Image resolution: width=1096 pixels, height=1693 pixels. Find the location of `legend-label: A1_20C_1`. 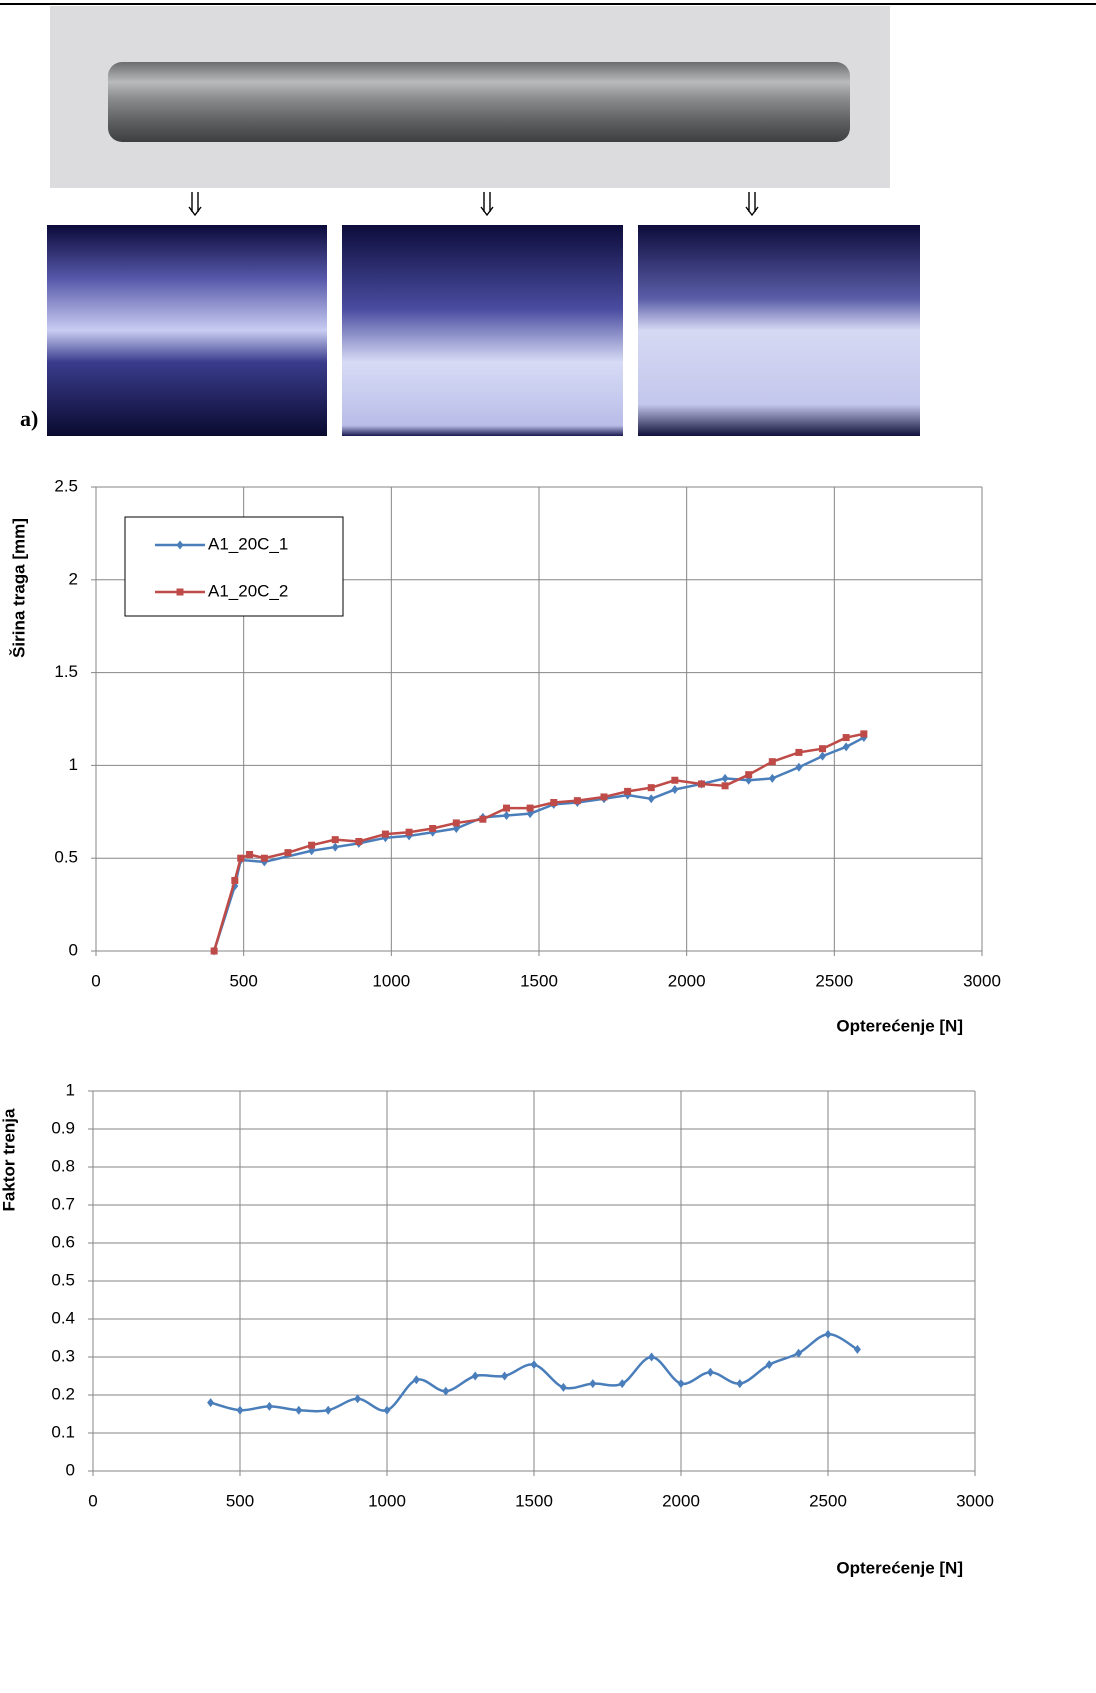

legend-label: A1_20C_1 is located at coordinates (248, 543).